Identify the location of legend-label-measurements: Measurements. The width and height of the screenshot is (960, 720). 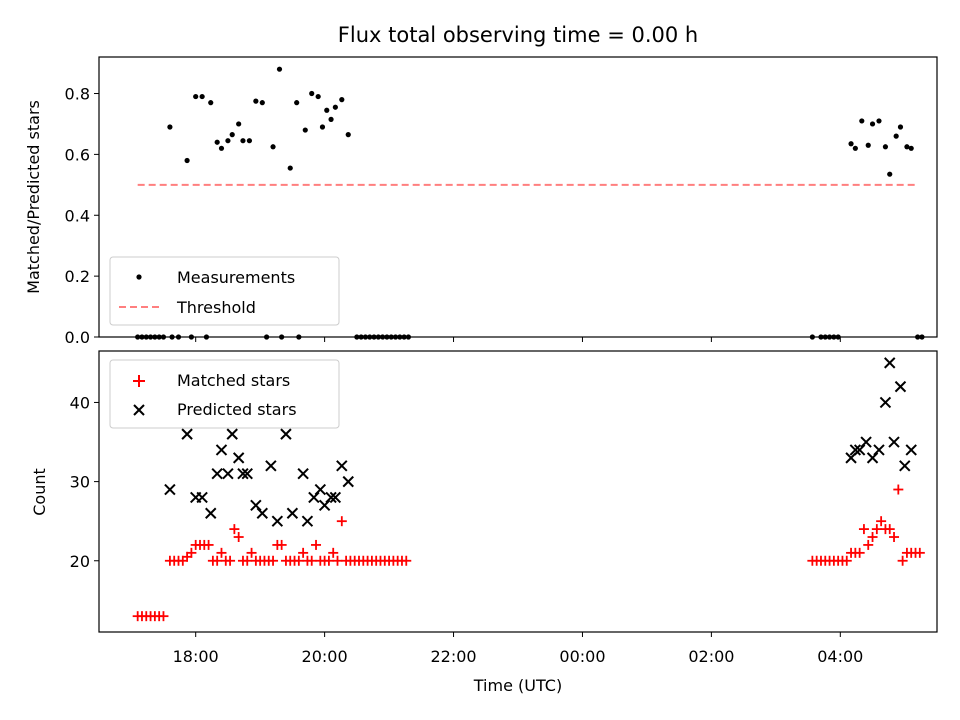
(236, 277).